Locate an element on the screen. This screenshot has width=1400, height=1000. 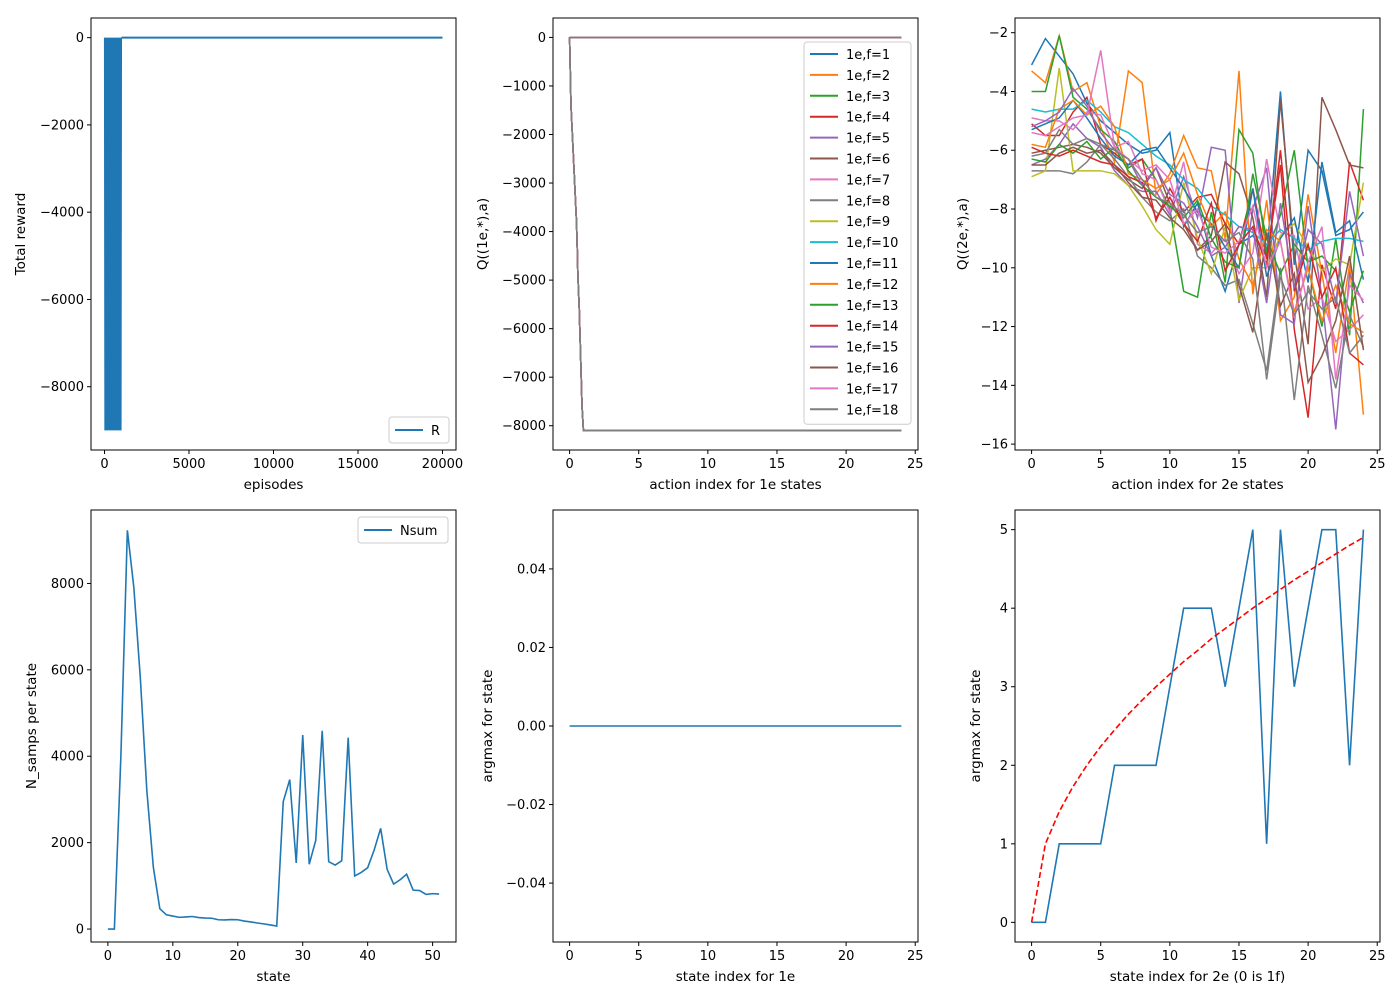
y-tick-label: −14 is located at coordinates (994, 386).